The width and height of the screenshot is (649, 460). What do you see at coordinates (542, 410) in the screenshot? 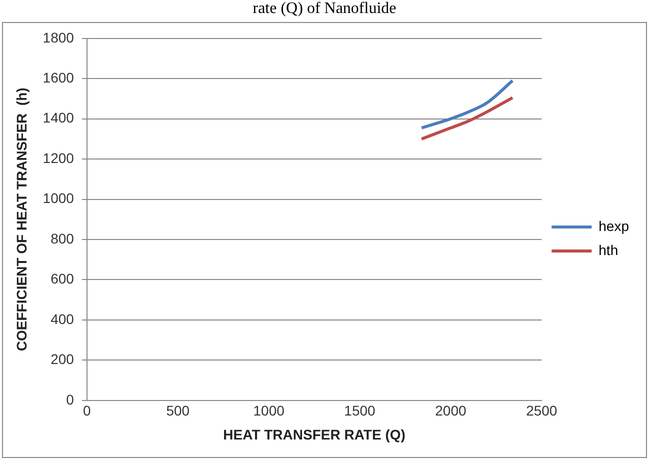
I see `x-tick-label: 2500` at bounding box center [542, 410].